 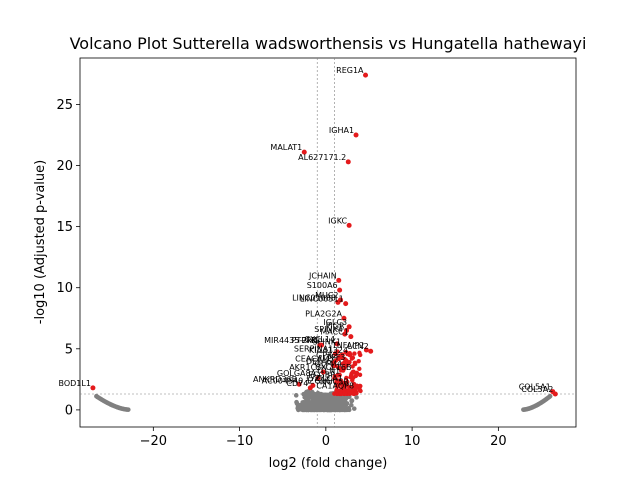 What do you see at coordinates (314, 378) in the screenshot?
I see `gene-label: LYZ` at bounding box center [314, 378].